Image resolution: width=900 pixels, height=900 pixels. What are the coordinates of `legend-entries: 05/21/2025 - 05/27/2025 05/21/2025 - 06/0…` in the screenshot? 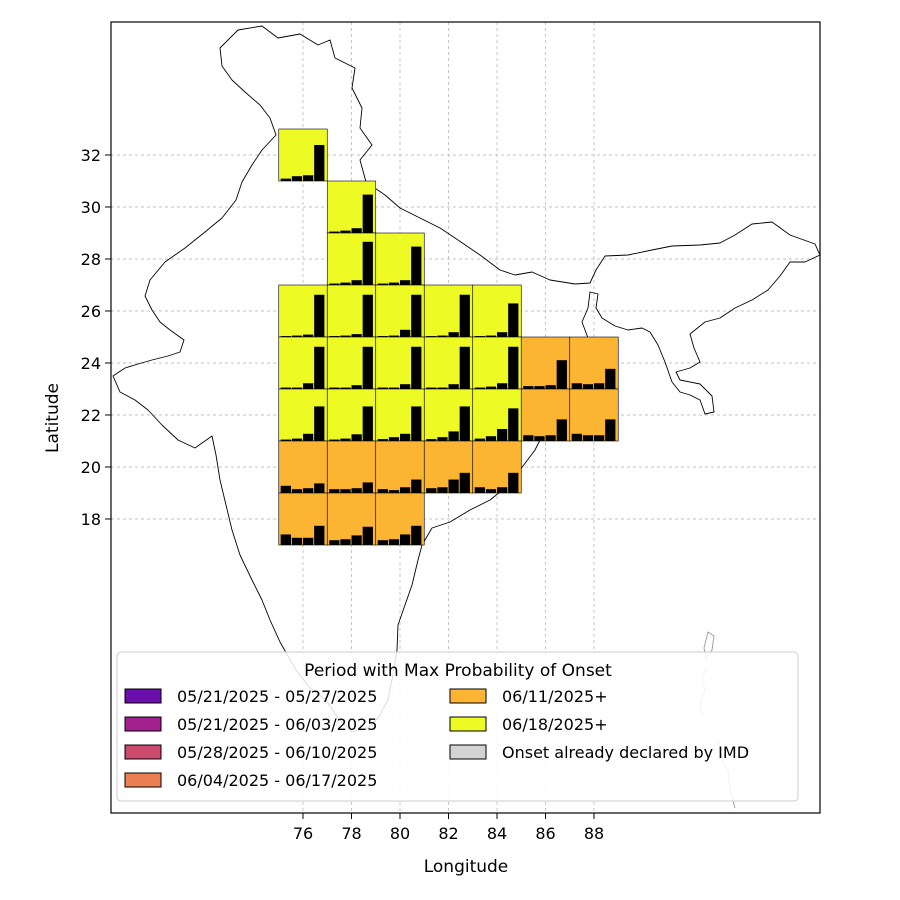 It's located at (436, 738).